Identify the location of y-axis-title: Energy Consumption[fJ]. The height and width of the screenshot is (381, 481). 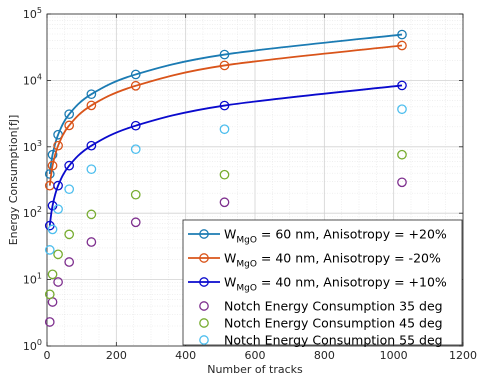
(13, 180).